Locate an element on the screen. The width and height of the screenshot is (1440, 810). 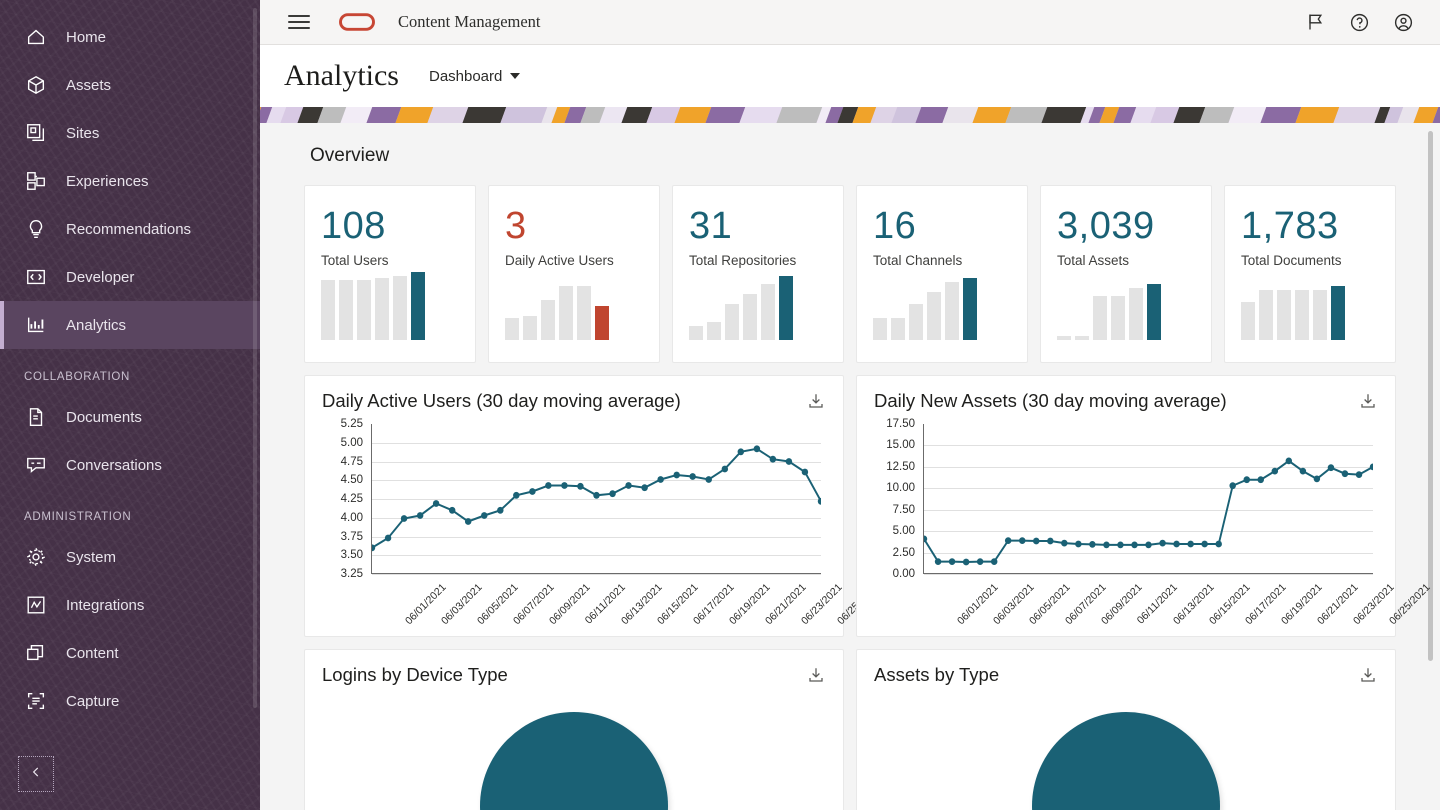
y-axis-tick: 5.00 is located at coordinates (903, 531).